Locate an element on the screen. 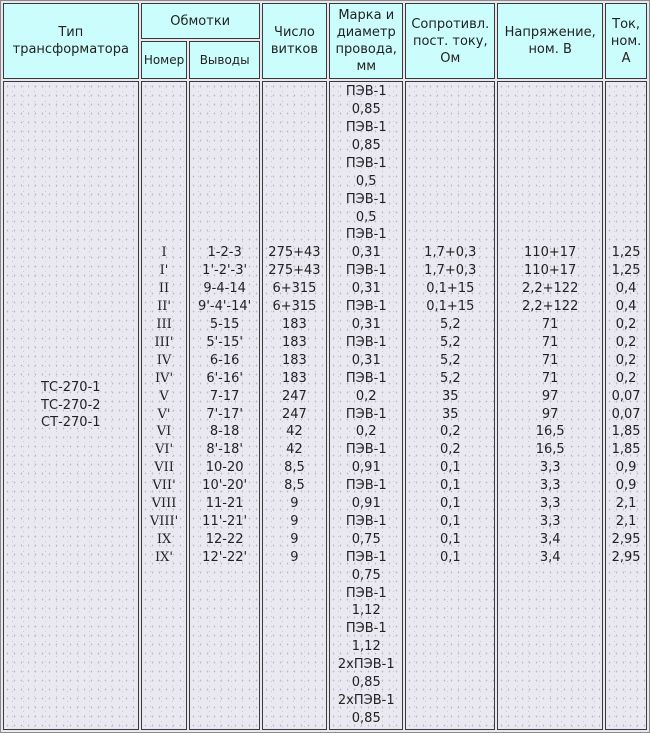 Image resolution: width=650 pixels, height=733 pixels. terminals-value: 8-18 is located at coordinates (224, 432).